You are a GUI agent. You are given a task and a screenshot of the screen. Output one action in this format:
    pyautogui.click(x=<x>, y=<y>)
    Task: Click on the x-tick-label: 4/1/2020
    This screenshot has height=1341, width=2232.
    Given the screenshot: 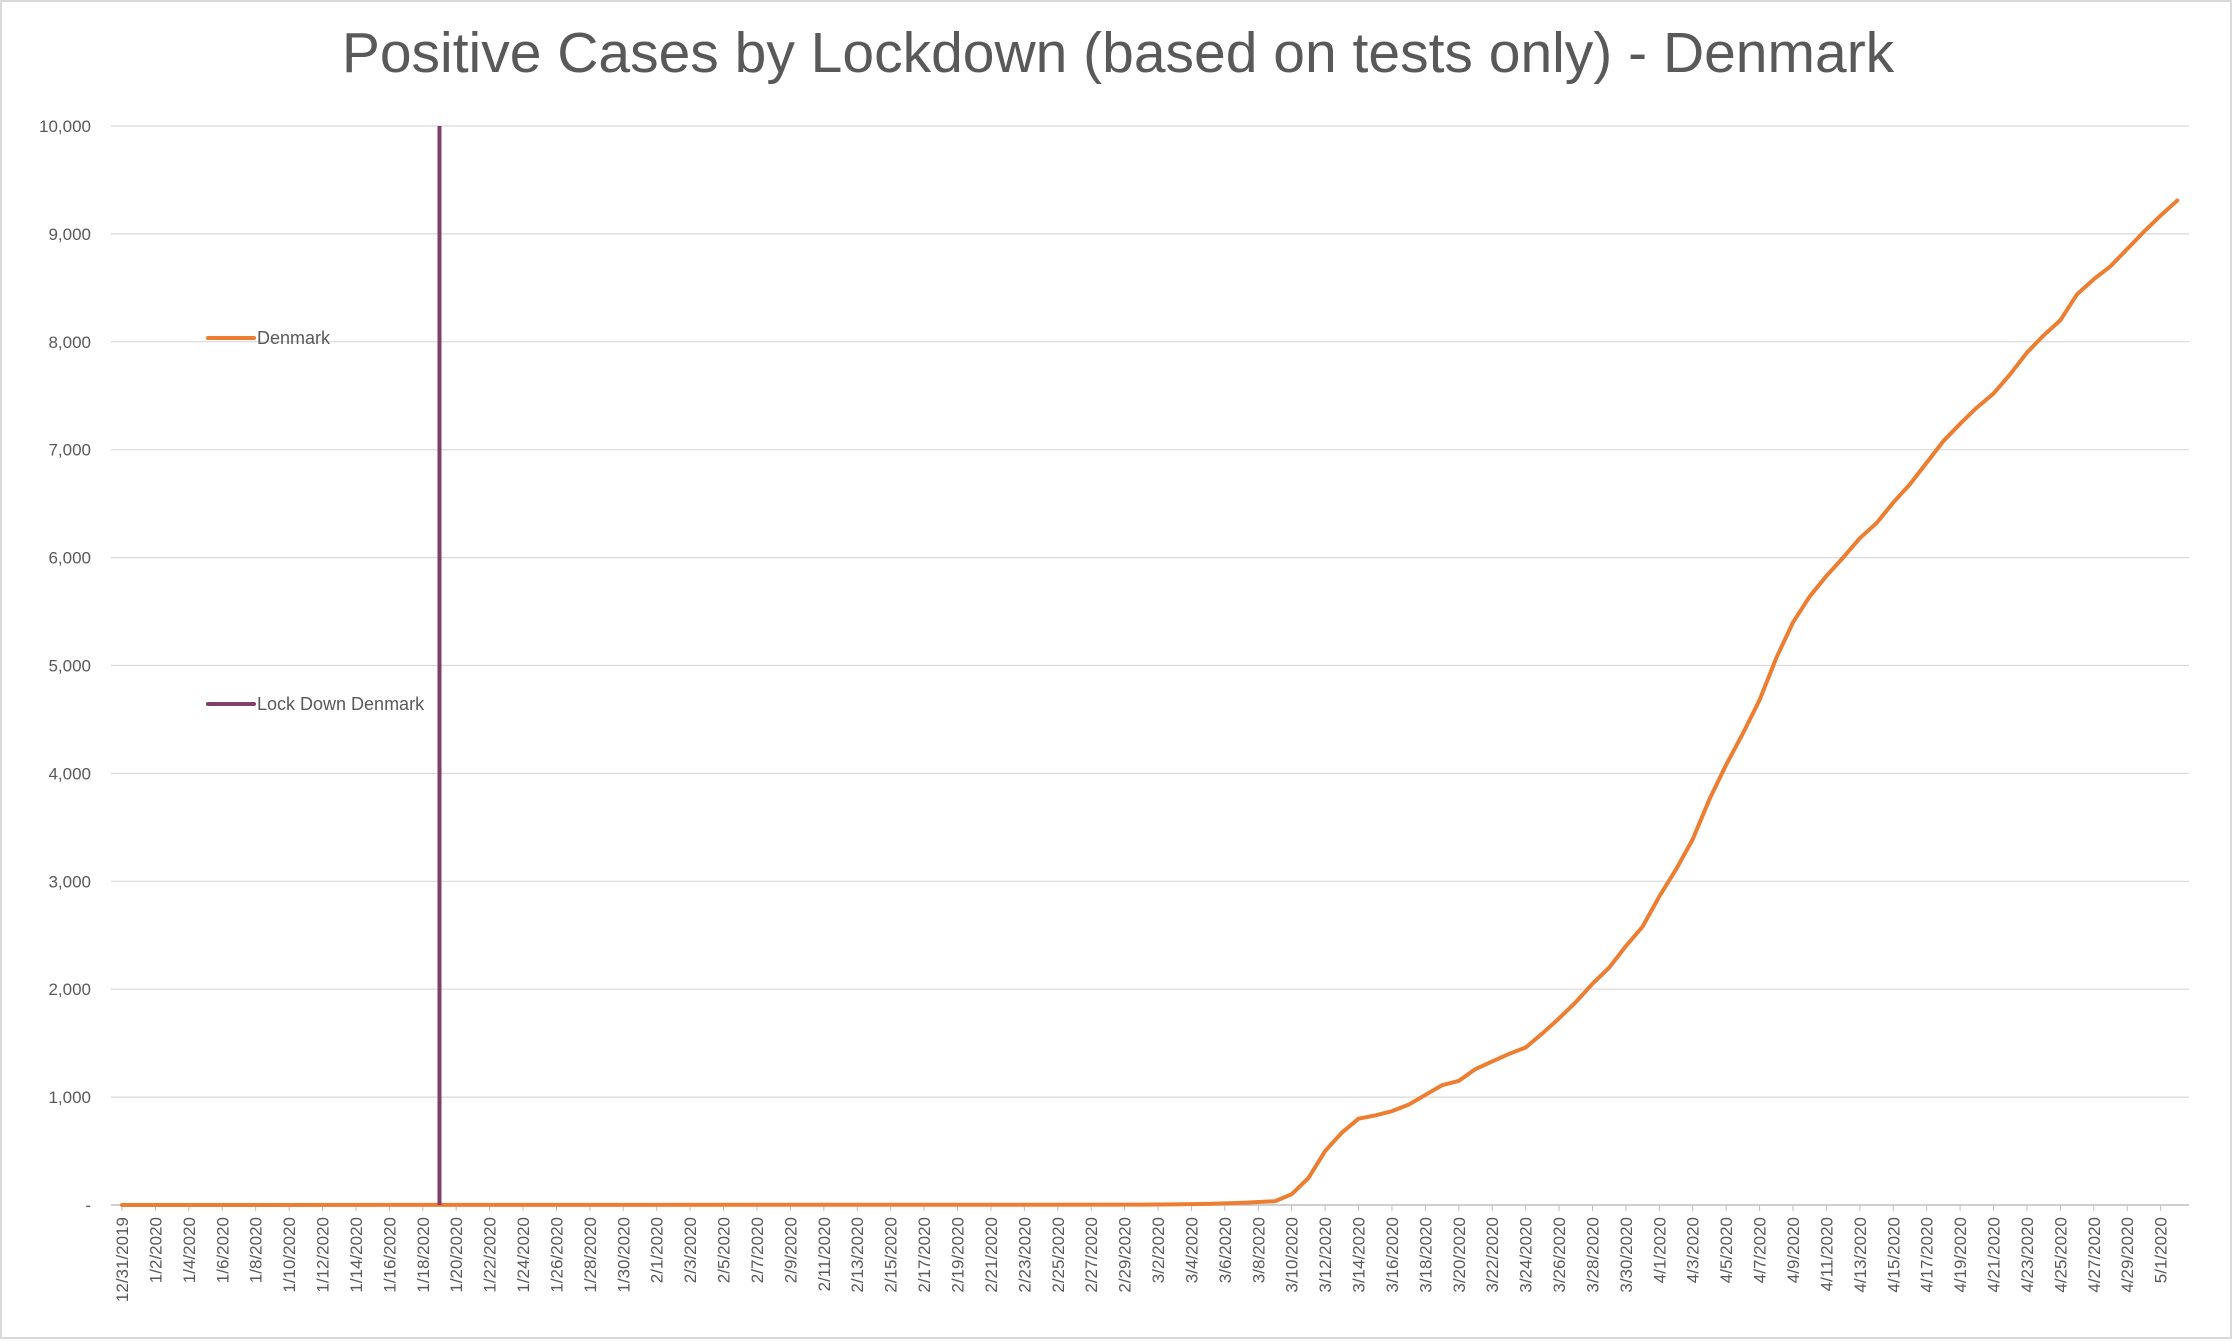 What is the action you would take?
    pyautogui.click(x=1659, y=1250)
    